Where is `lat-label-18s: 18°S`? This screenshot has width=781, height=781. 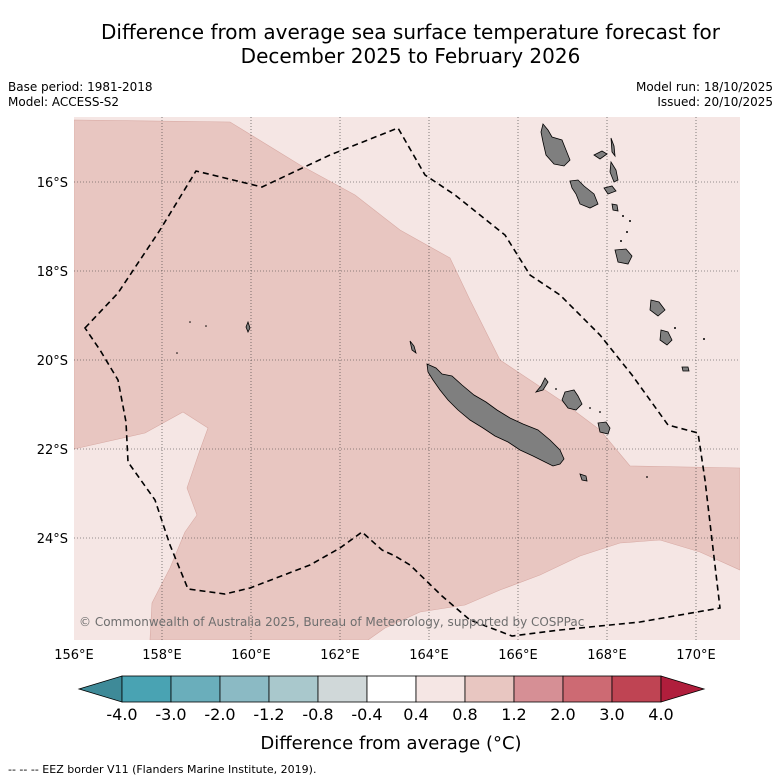
lat-label-18s: 18°S is located at coordinates (52, 272).